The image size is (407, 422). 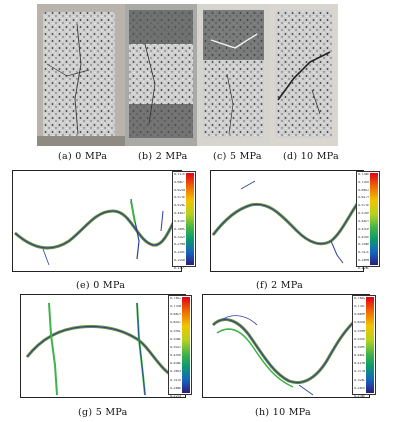 What do you see at coordinates (179, 229) in the screenshot?
I see `colorbar-tick-label: 0.389295` at bounding box center [179, 229].